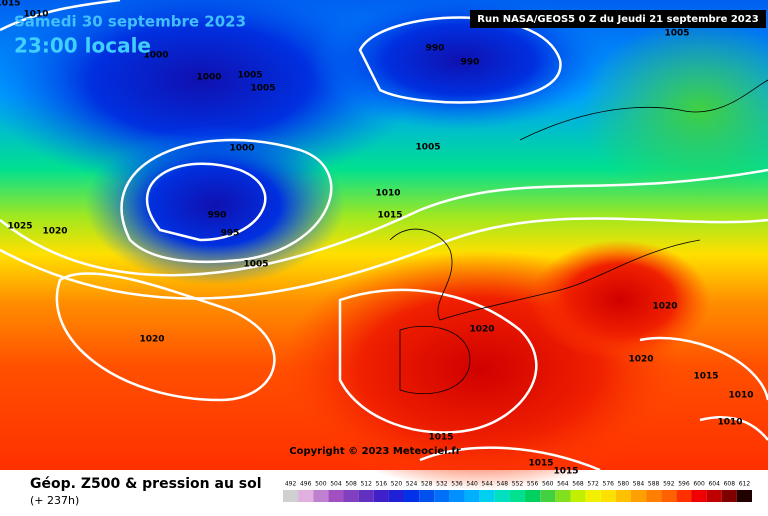  I want to click on scale-label: 500, so click(321, 484).